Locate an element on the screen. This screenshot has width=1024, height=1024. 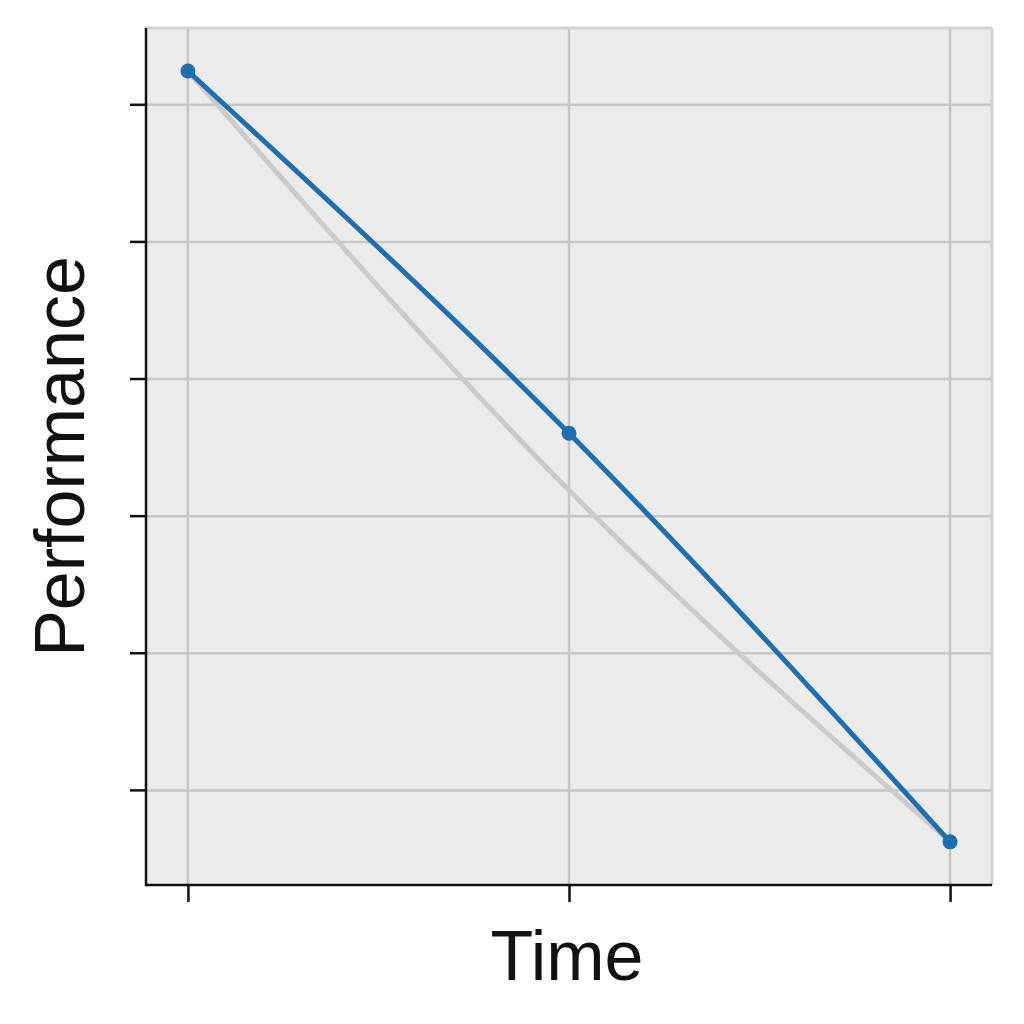
y-axis-title: Performance is located at coordinates (60, 456).